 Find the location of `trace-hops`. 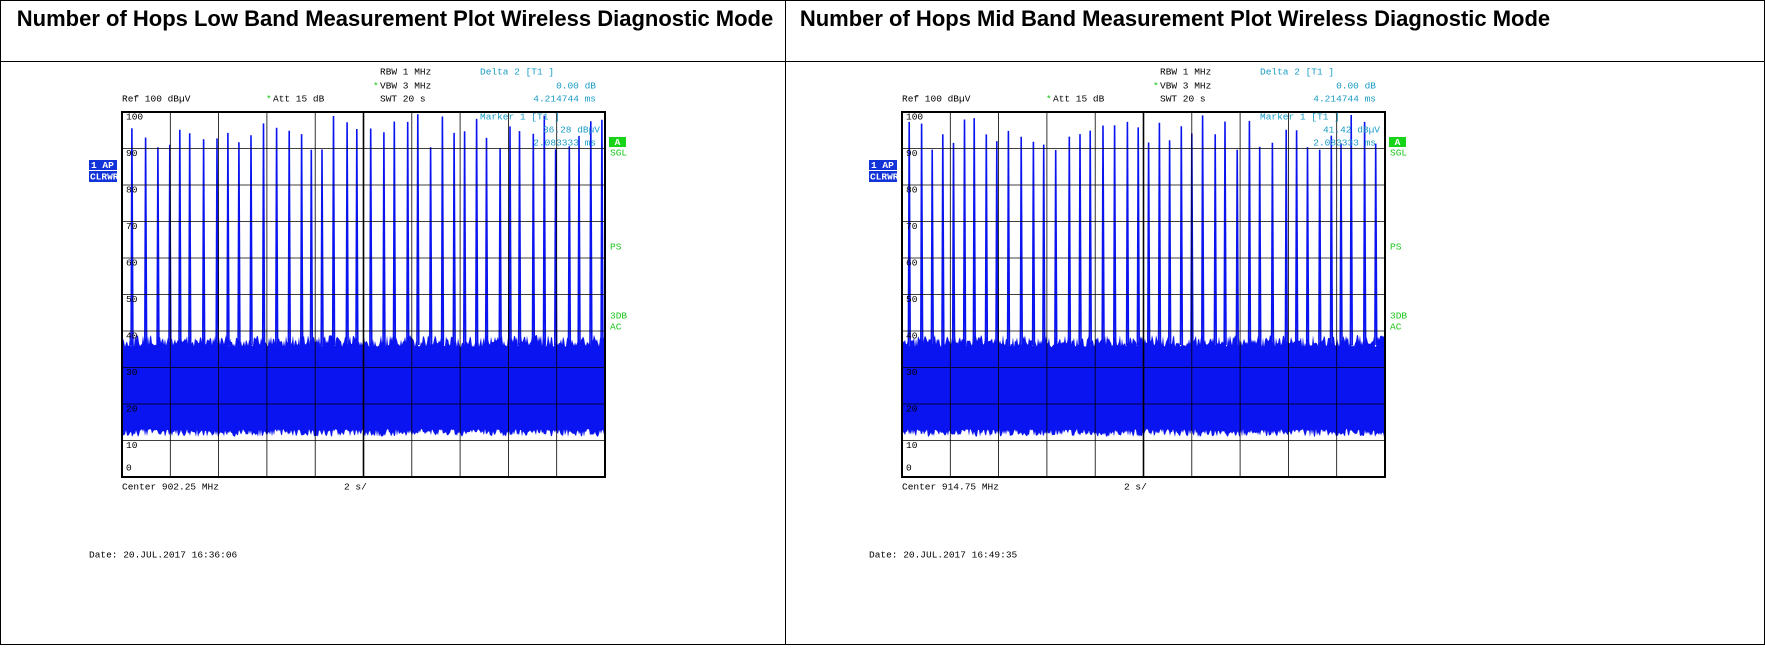

trace-hops is located at coordinates (1142, 230).